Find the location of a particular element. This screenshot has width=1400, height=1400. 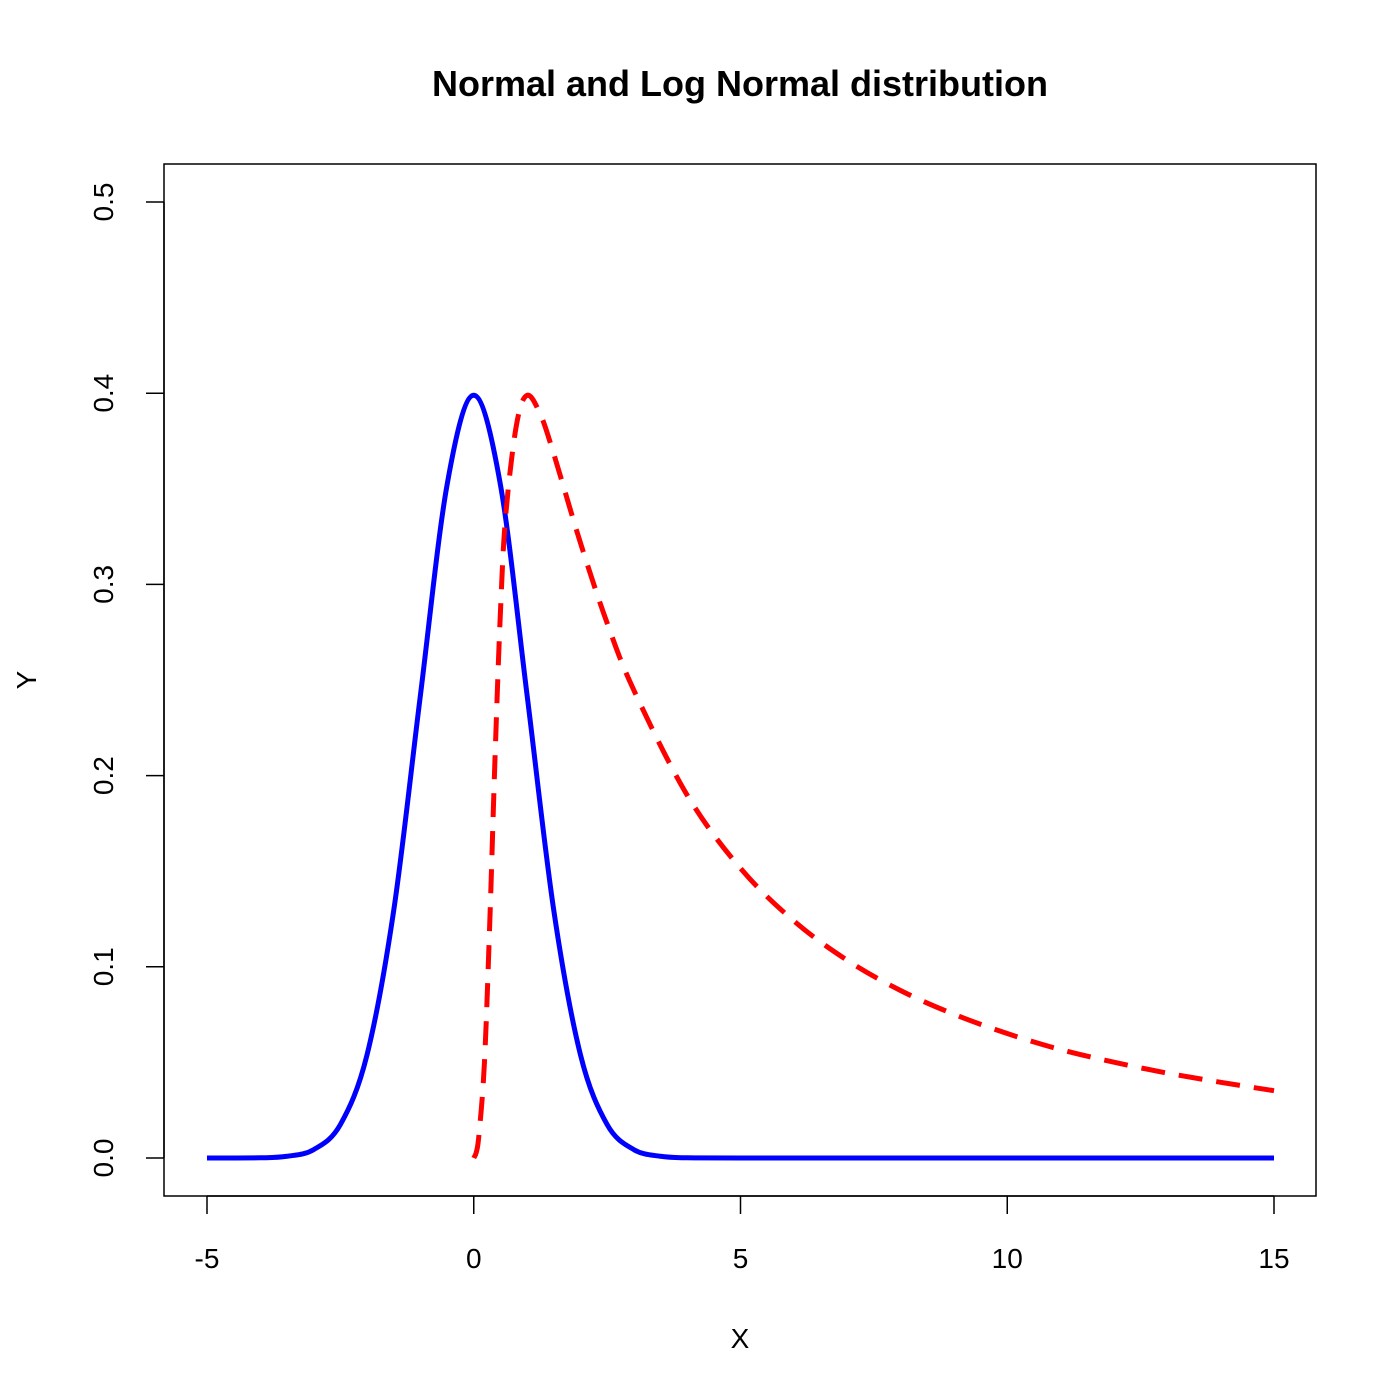

y-axis-label: Y is located at coordinates (26, 679).